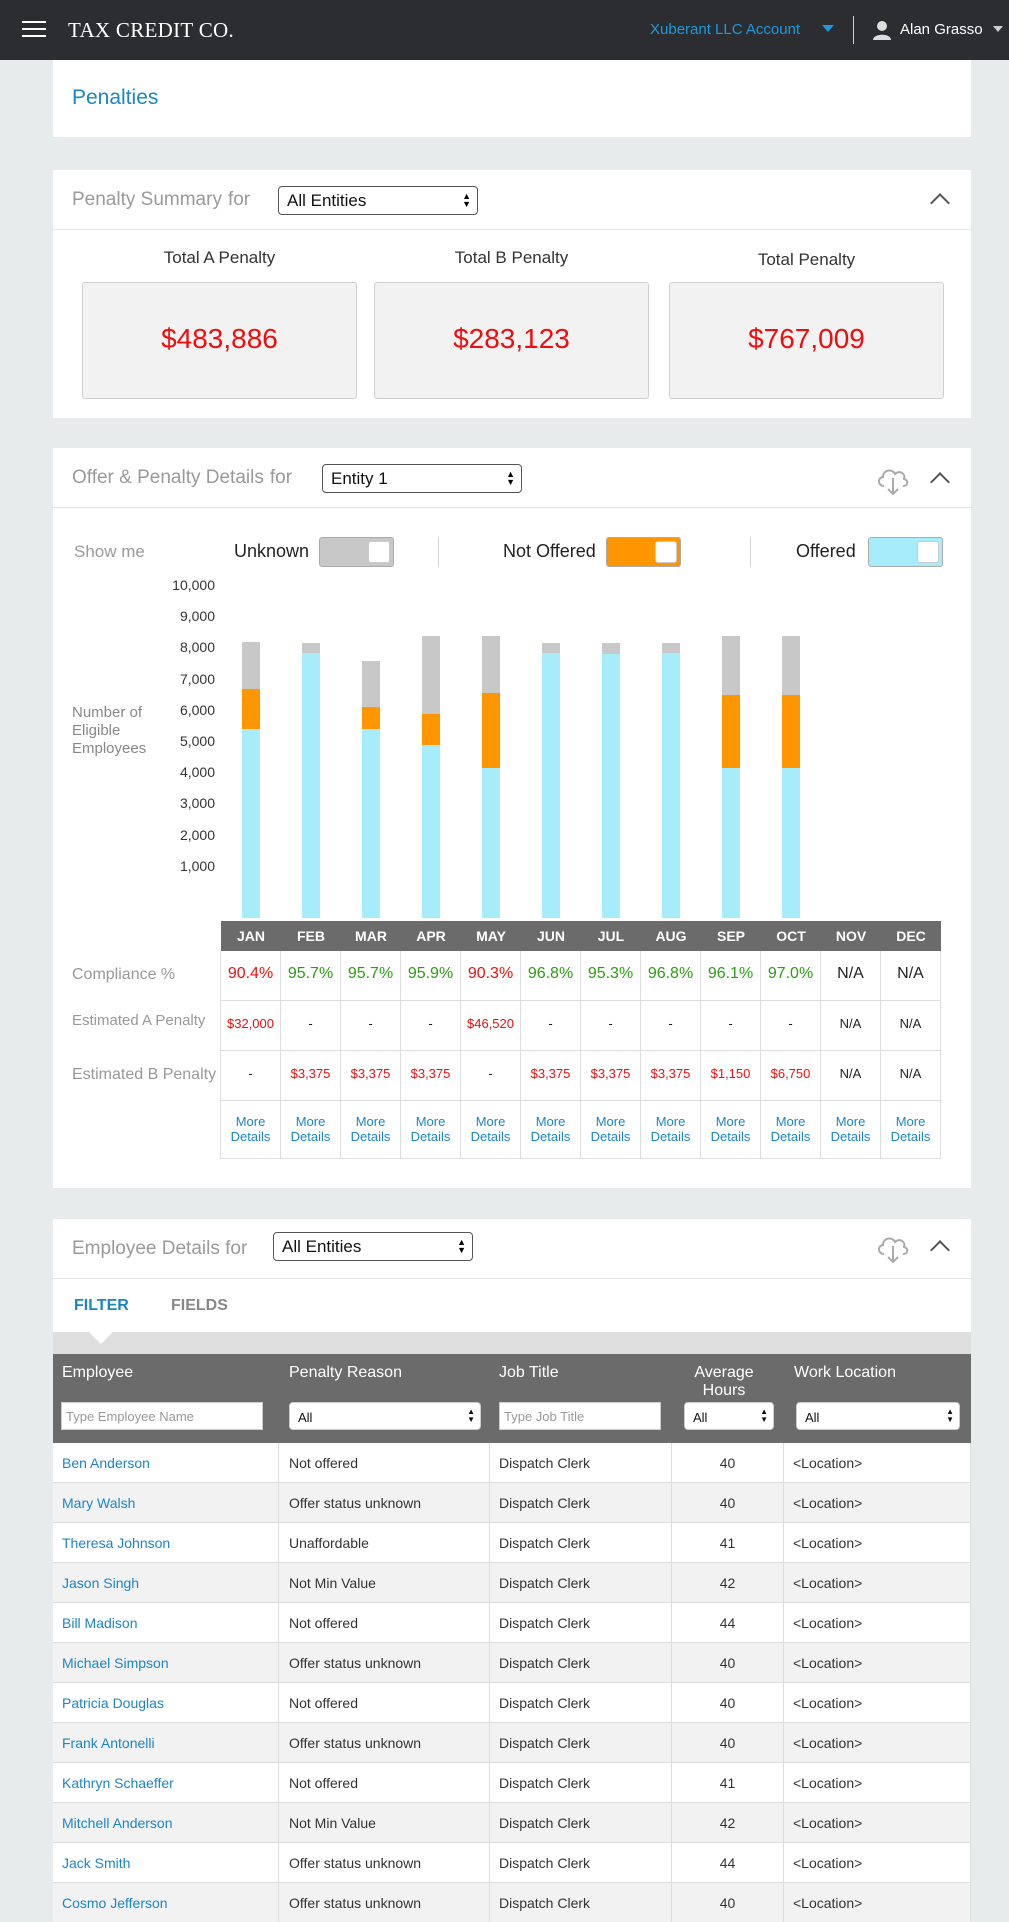 This screenshot has height=1922, width=1009. What do you see at coordinates (828, 28) in the screenshot?
I see `account-caret-icon` at bounding box center [828, 28].